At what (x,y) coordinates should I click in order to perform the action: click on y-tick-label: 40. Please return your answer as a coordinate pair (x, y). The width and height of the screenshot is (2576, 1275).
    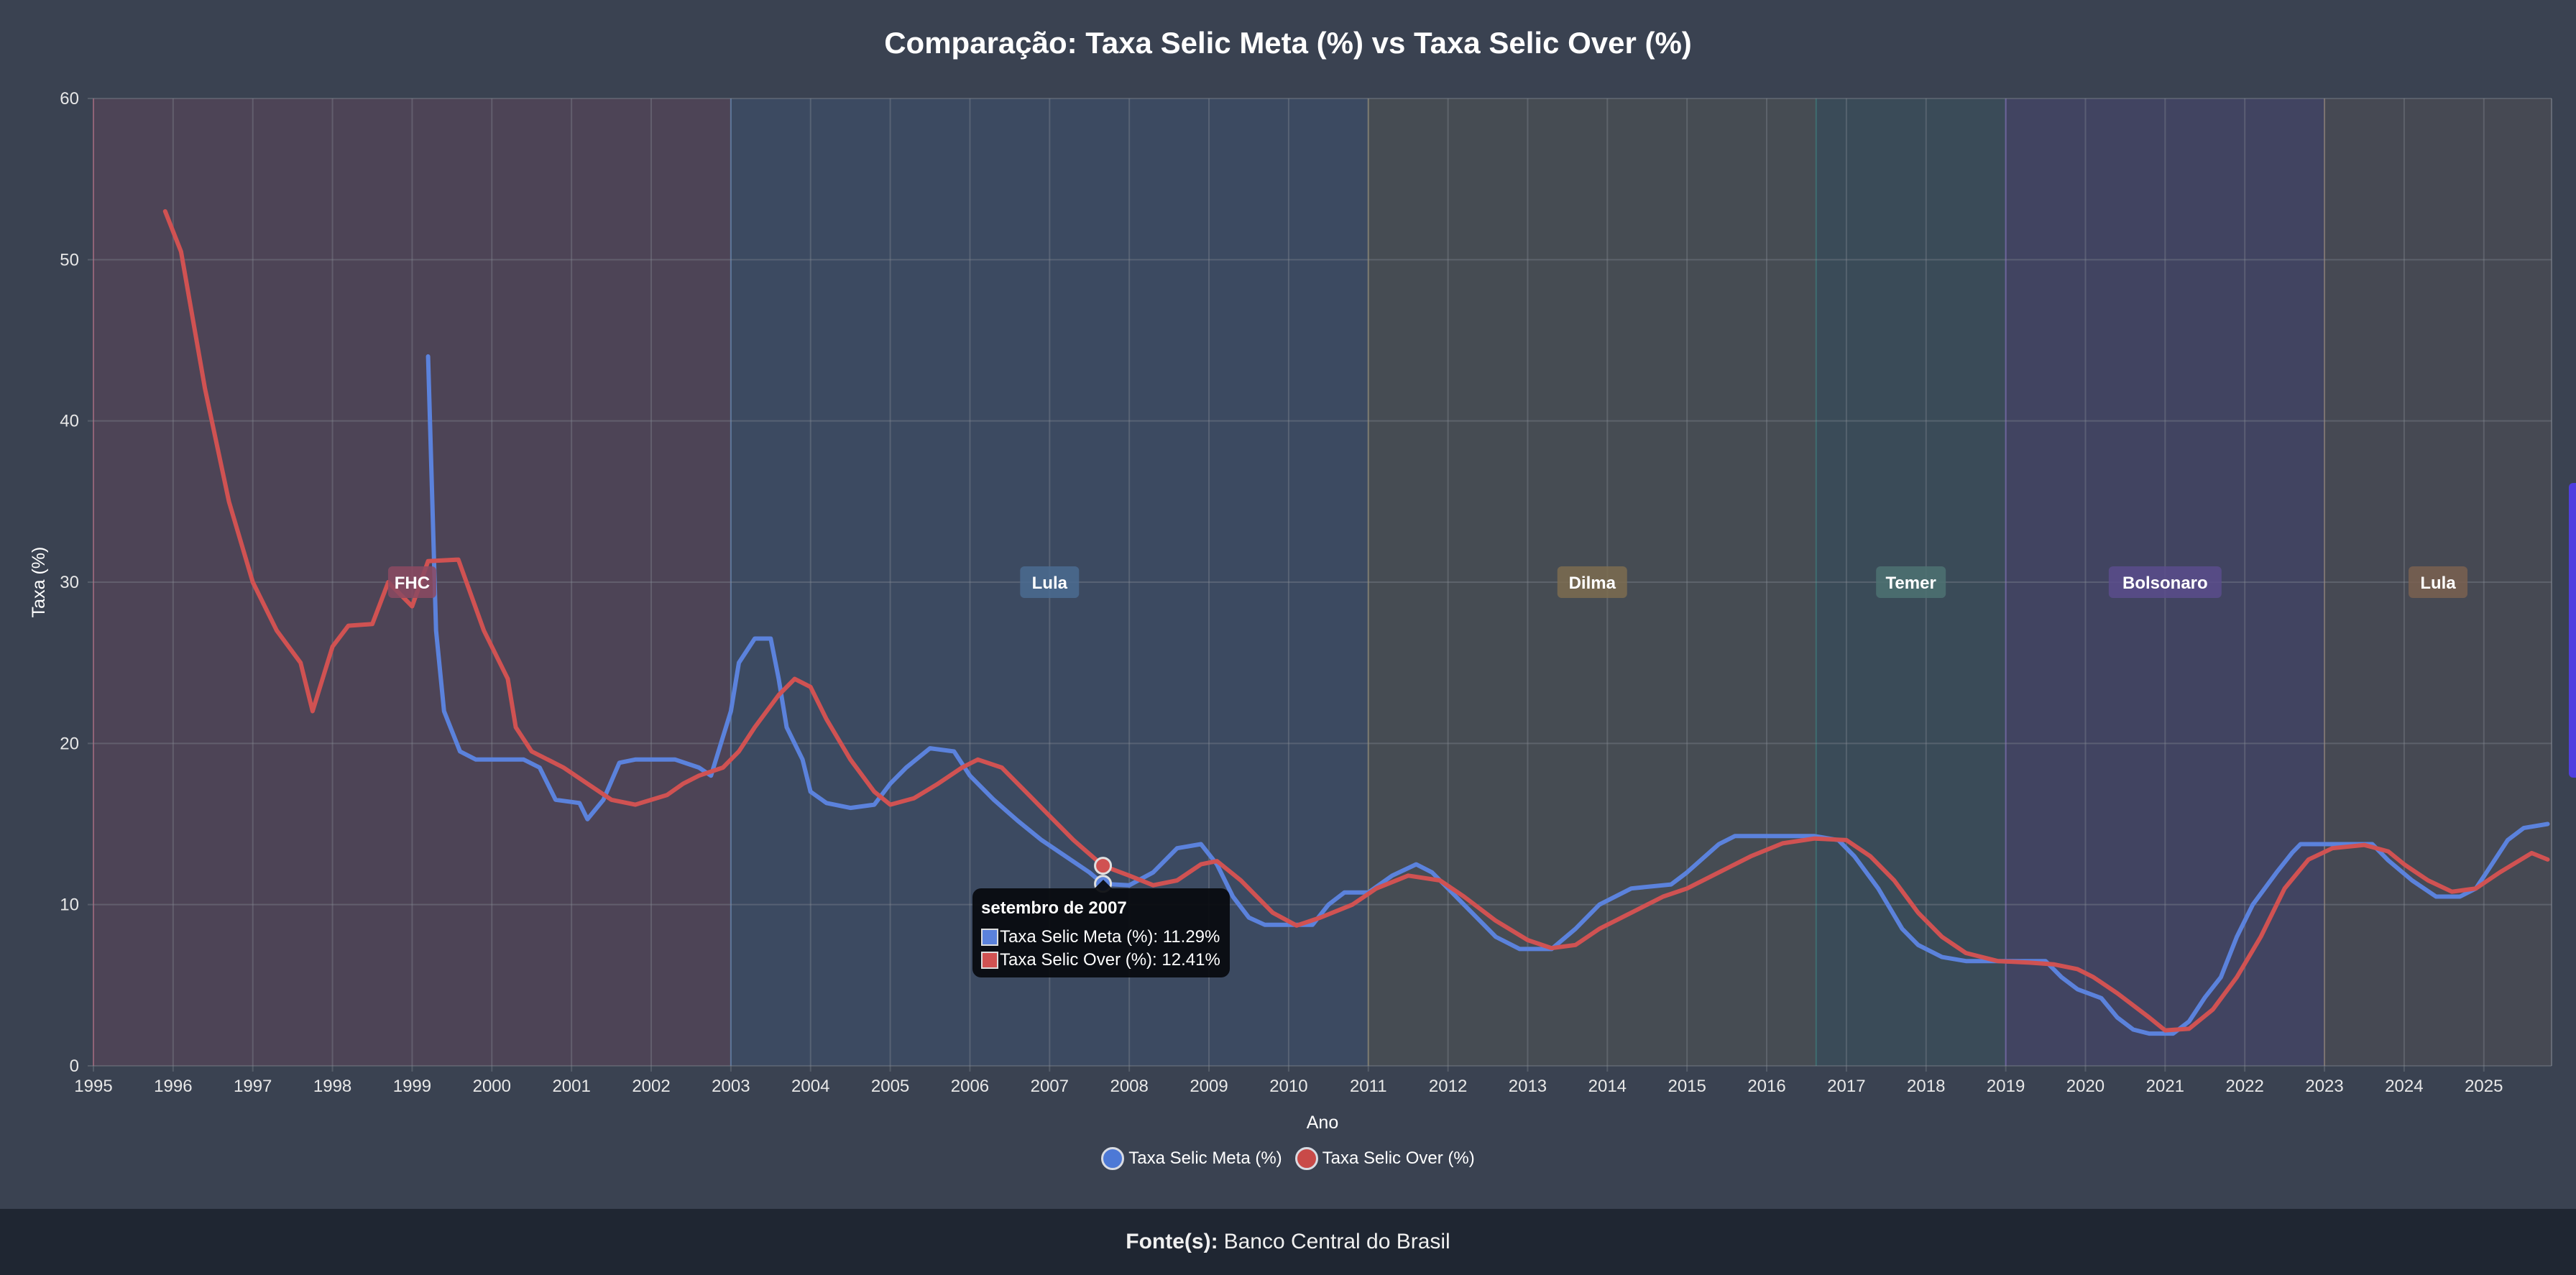
    Looking at the image, I should click on (69, 421).